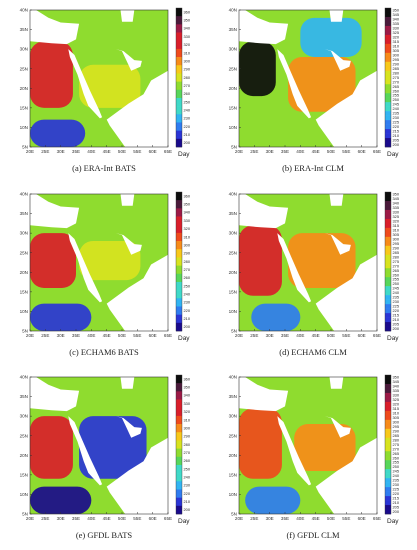  Describe the element at coordinates (396, 394) in the screenshot. I see `colorbar-tick-label: 330` at that location.